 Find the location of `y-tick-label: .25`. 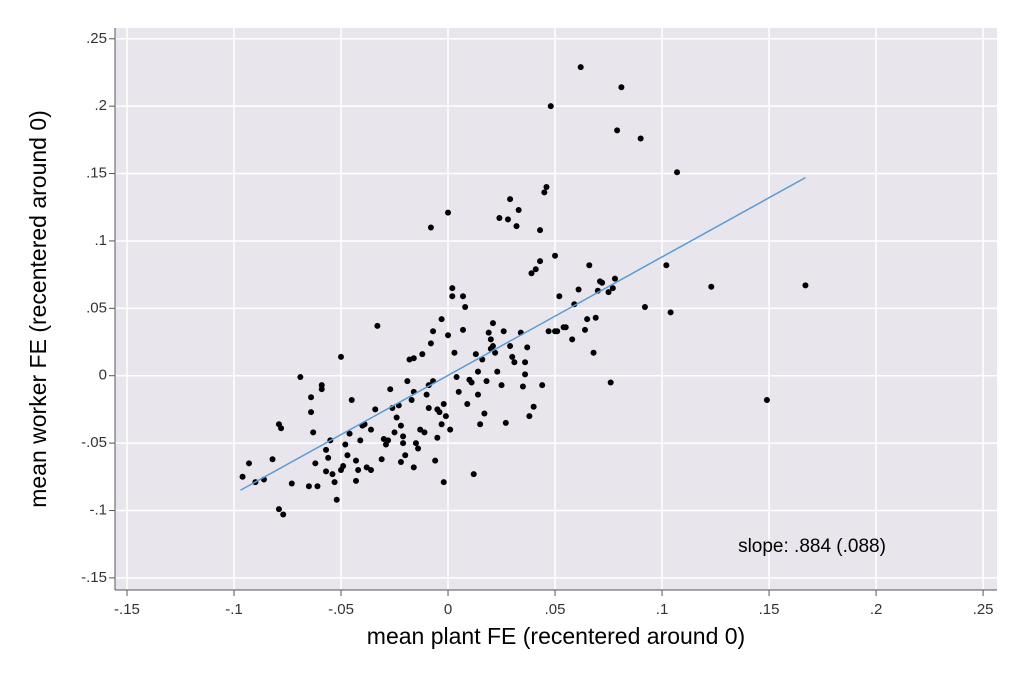

y-tick-label: .25 is located at coordinates (96, 38).